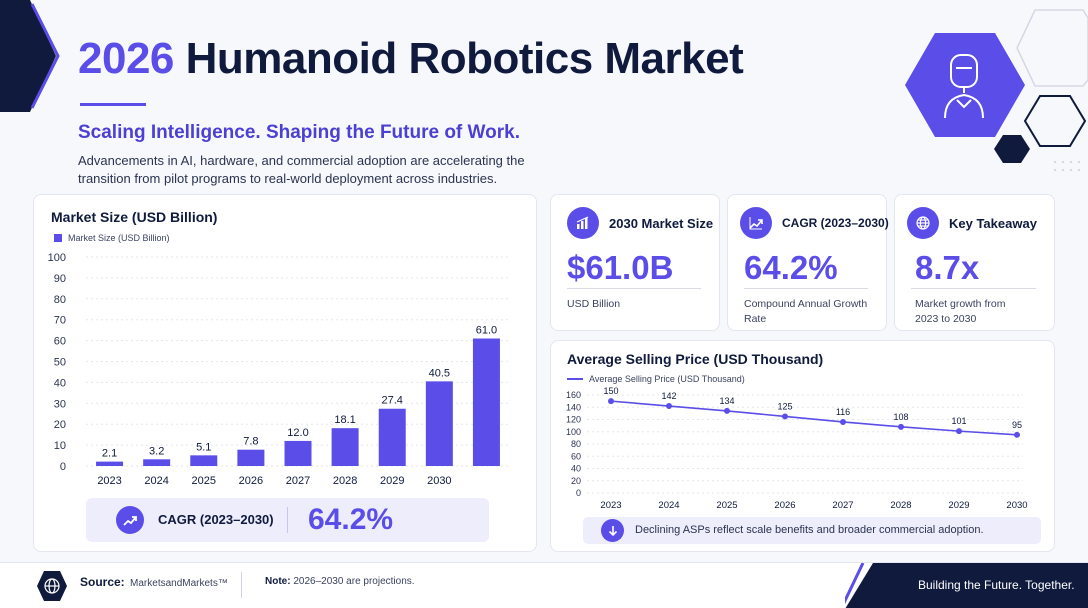 This screenshot has width=1088, height=608. I want to click on legend-label: Average Selling Price (USD Thousand), so click(667, 379).